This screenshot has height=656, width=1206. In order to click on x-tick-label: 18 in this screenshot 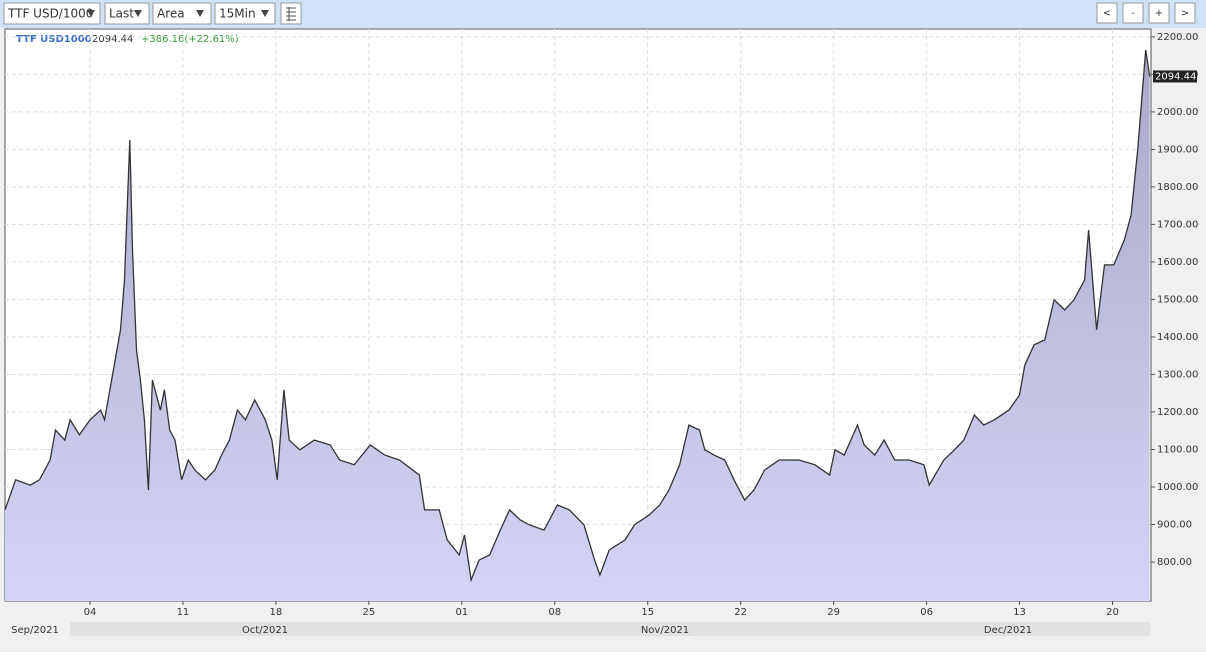, I will do `click(276, 612)`.